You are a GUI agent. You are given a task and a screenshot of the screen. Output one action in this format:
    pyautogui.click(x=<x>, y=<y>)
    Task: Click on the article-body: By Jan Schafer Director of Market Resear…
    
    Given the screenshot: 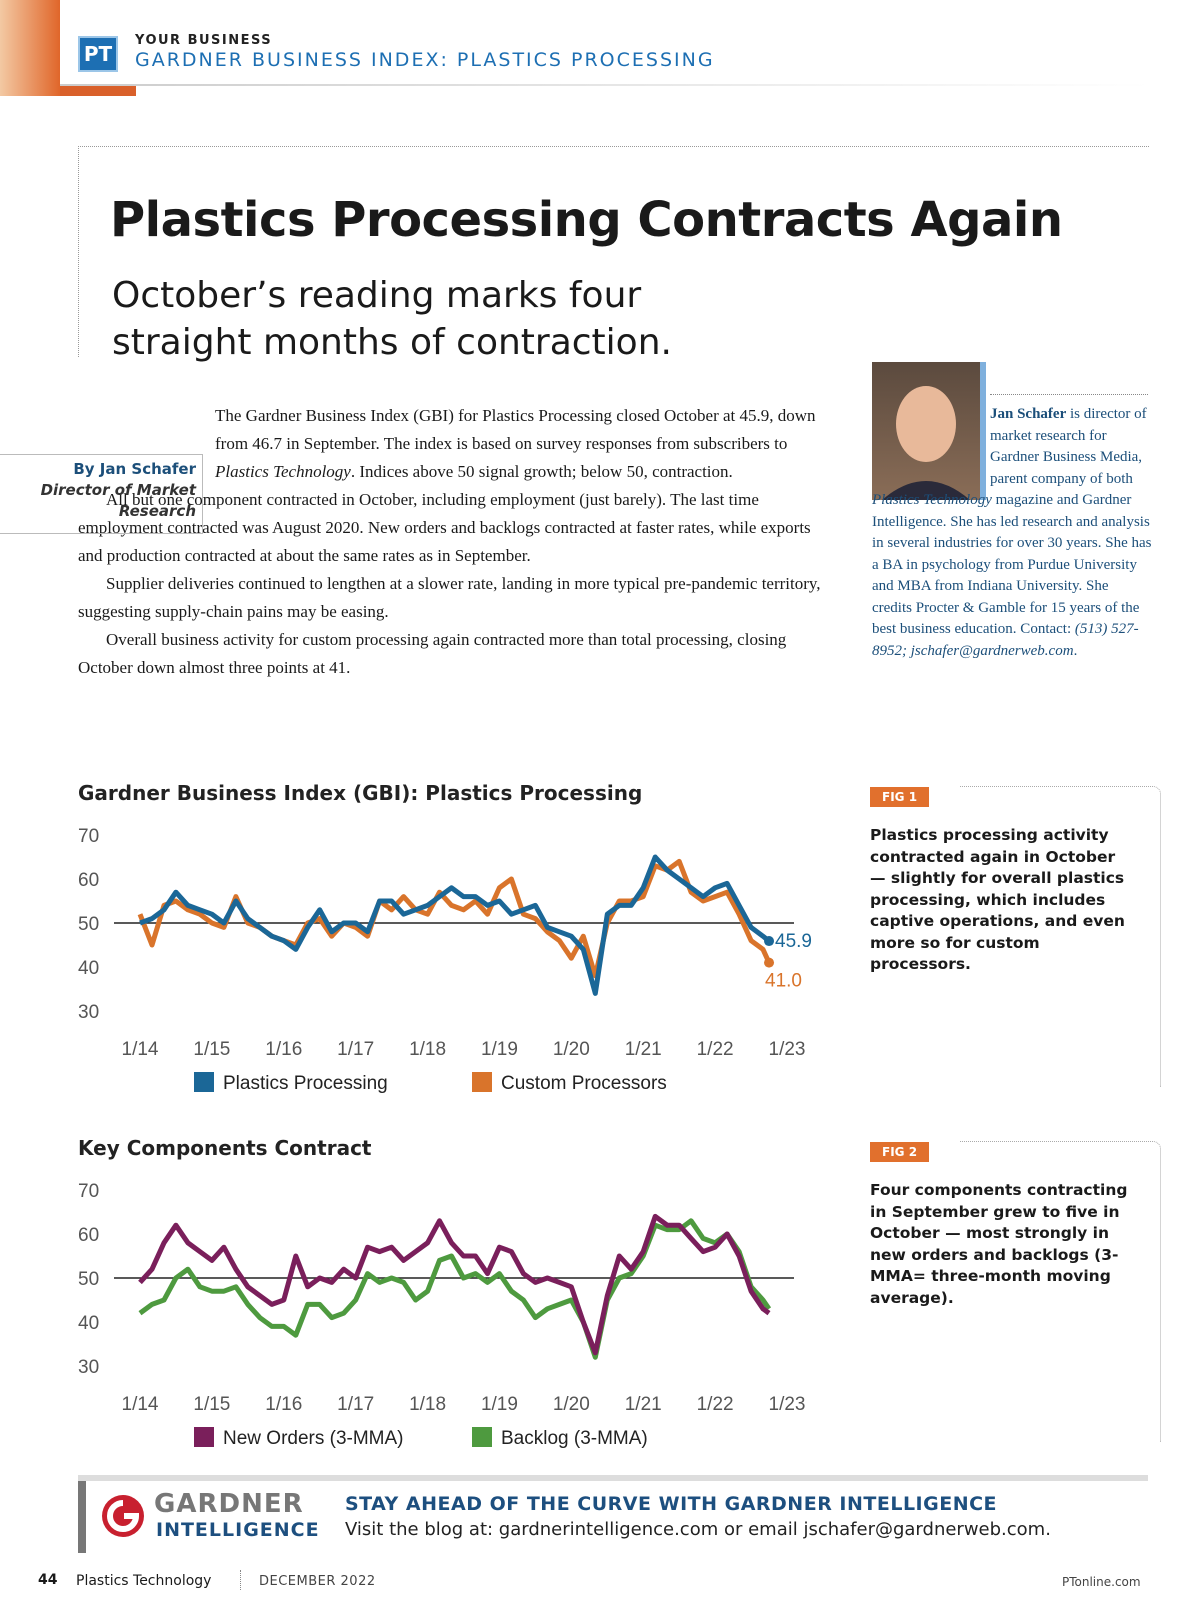 What is the action you would take?
    pyautogui.click(x=414, y=542)
    